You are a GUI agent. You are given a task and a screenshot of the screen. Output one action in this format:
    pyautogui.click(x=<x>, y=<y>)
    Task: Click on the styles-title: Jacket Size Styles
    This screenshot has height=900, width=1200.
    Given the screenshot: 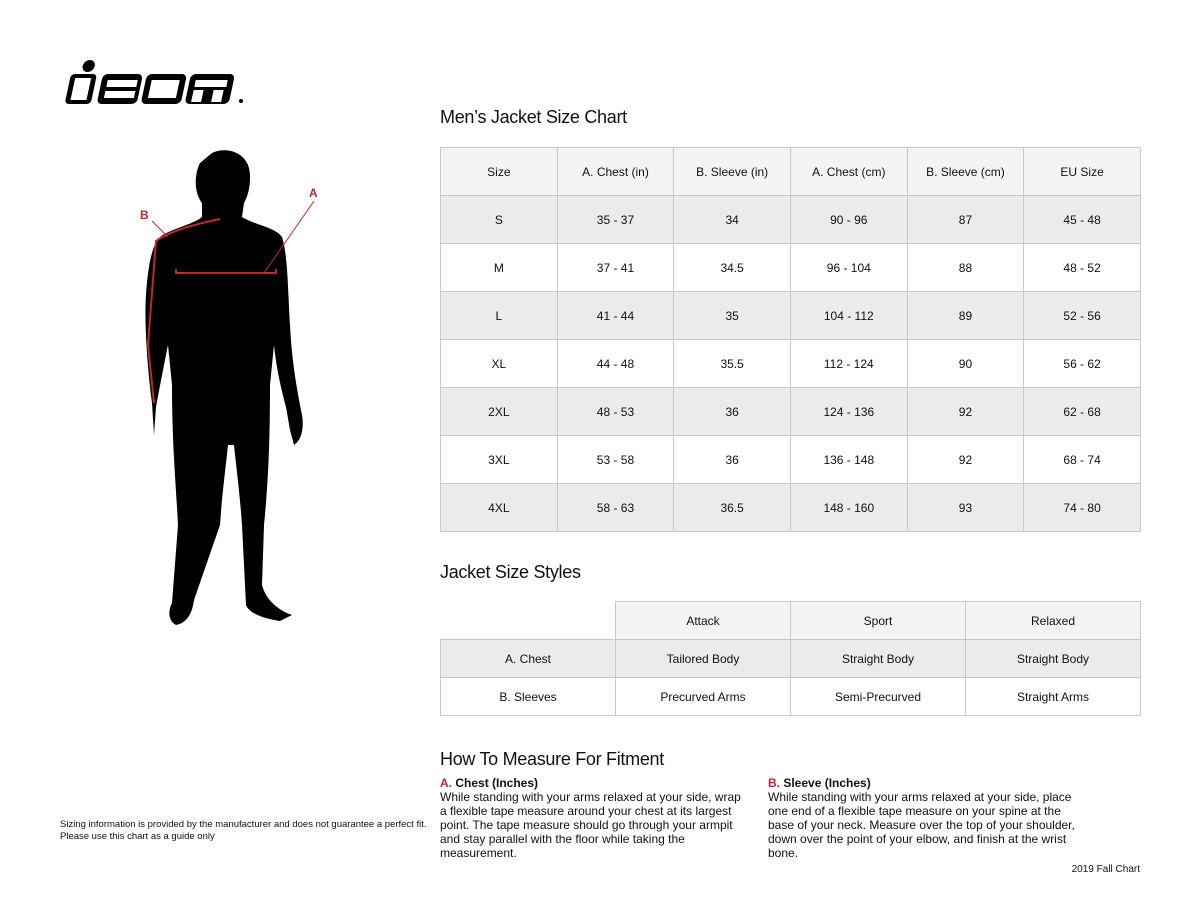 What is the action you would take?
    pyautogui.click(x=510, y=572)
    